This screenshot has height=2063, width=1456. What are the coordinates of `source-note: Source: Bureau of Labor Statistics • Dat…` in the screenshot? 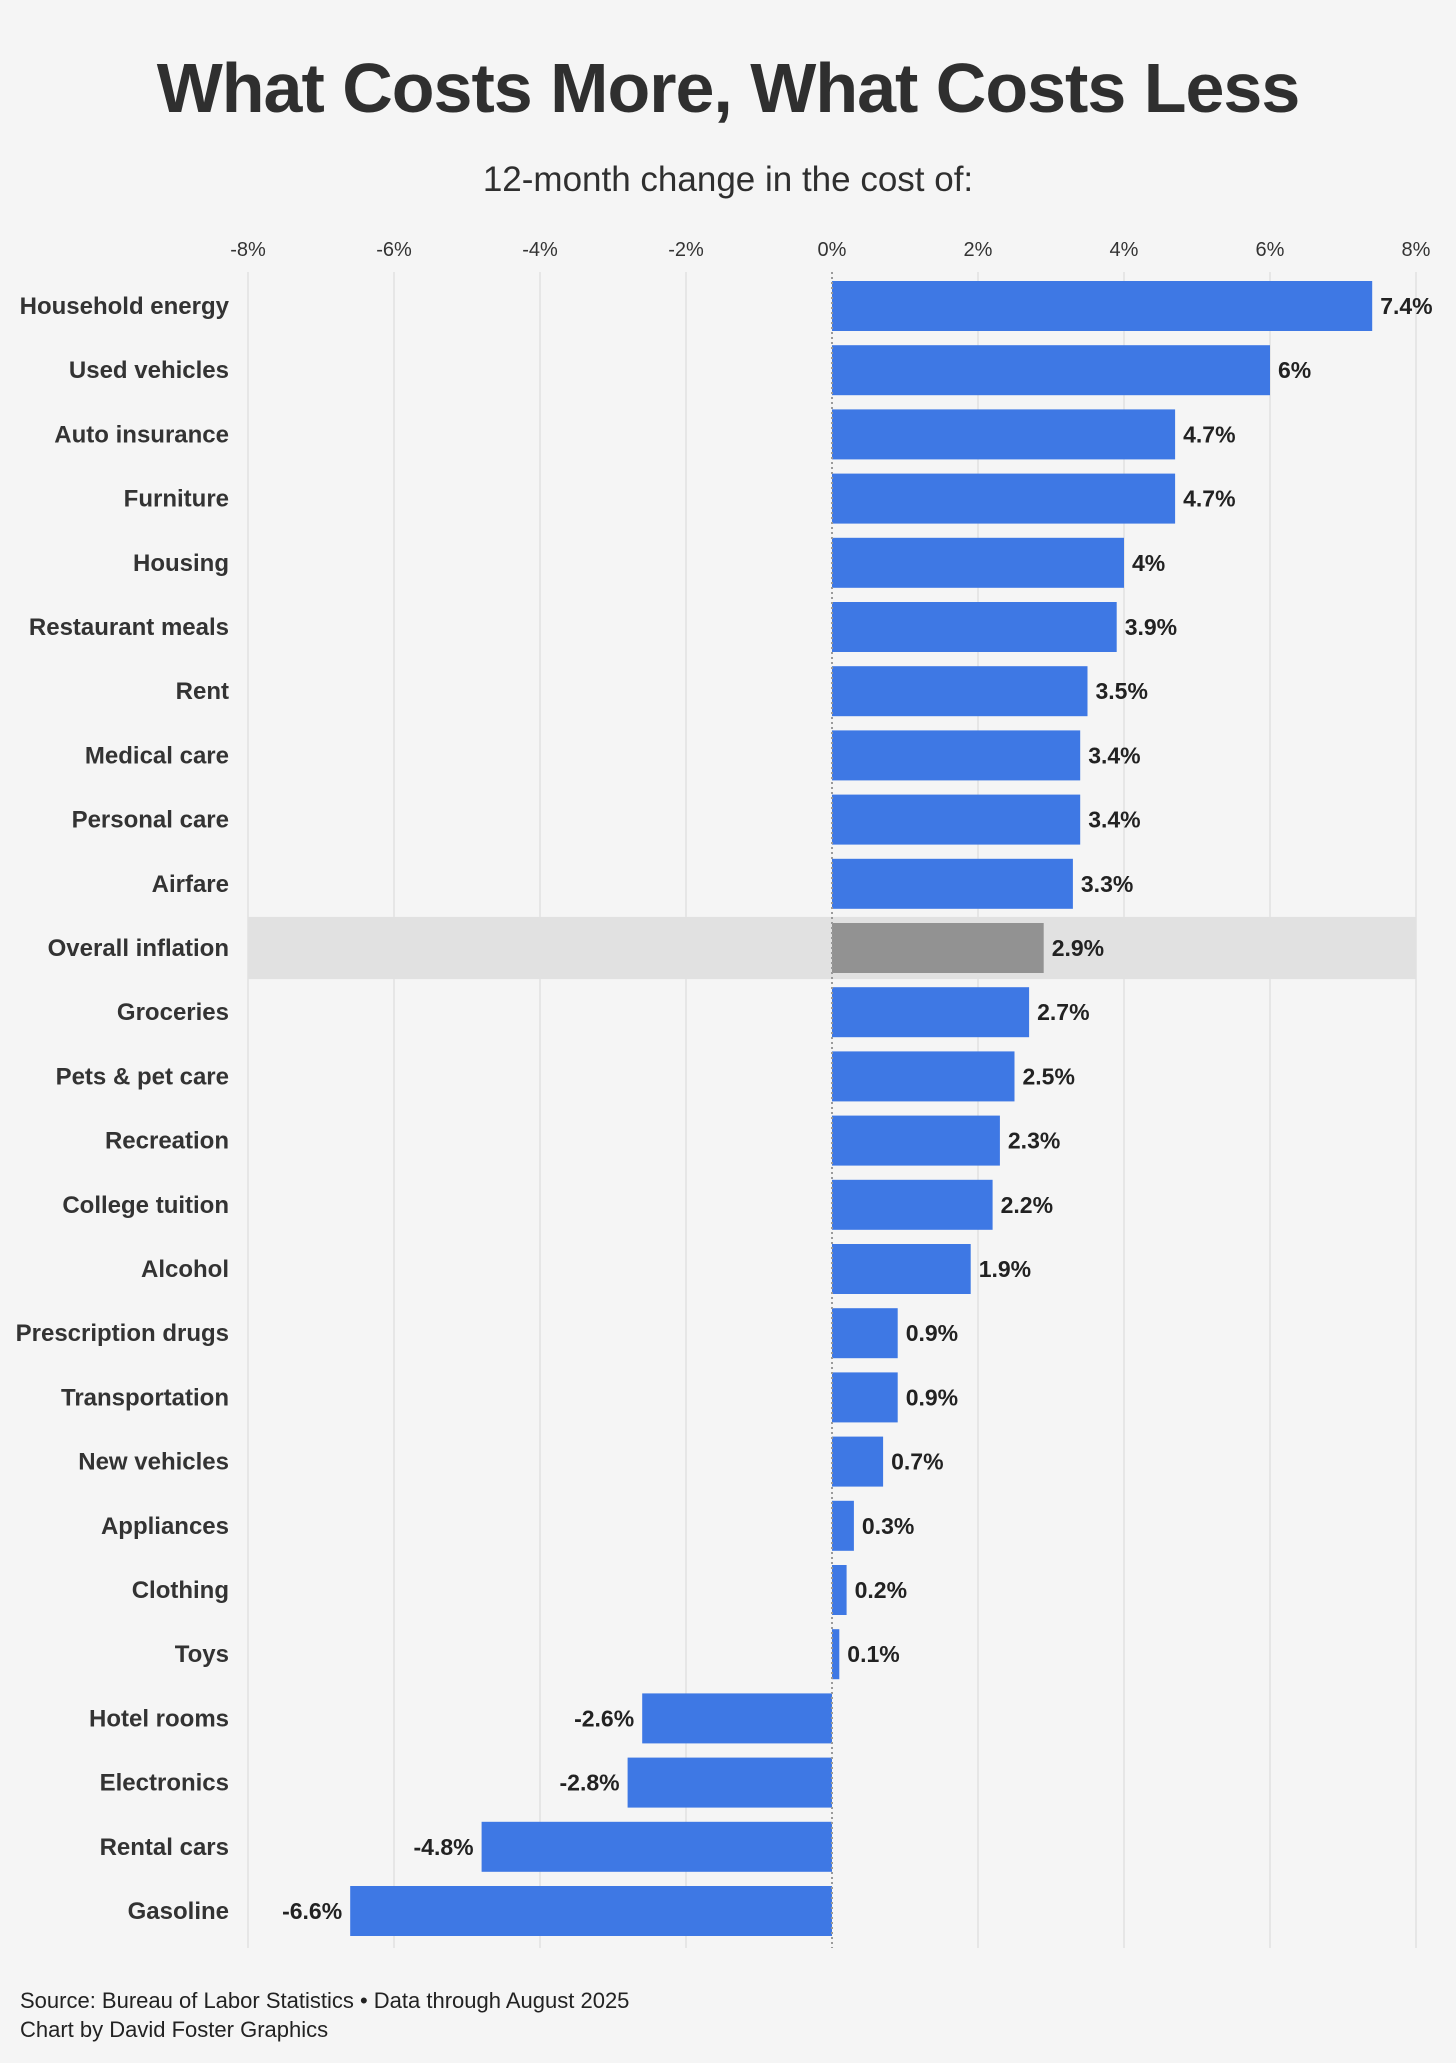 It's located at (325, 2000).